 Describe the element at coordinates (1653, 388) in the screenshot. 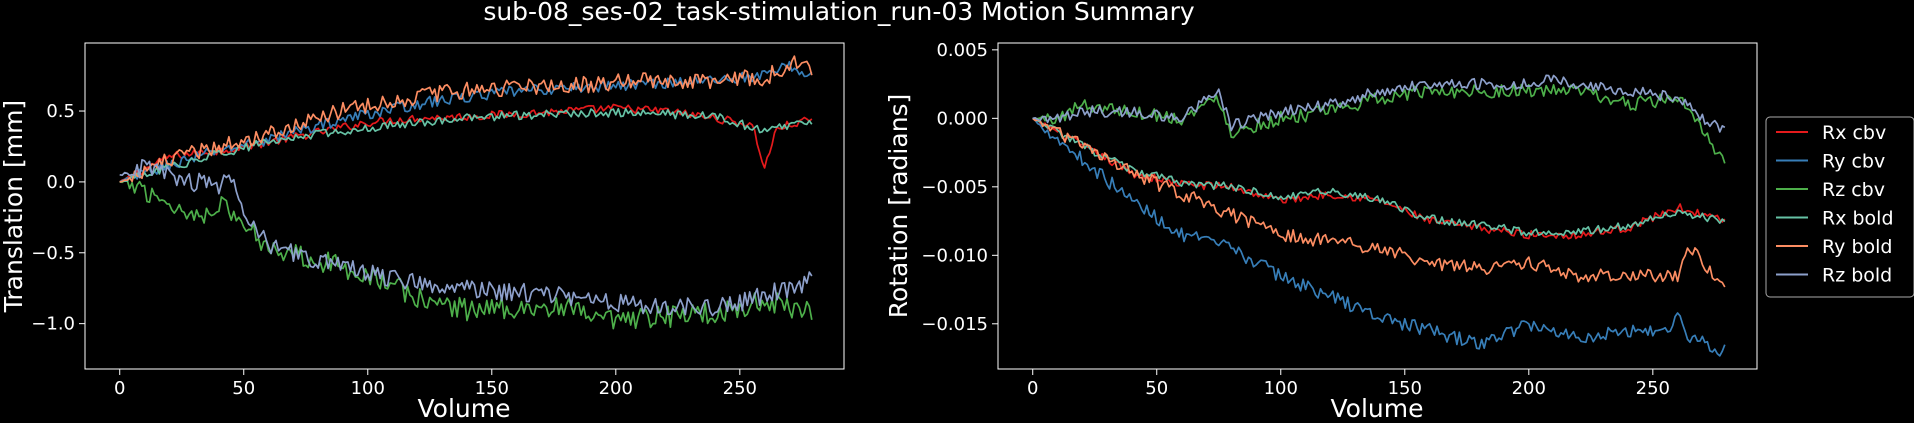

I see `rotation-x-tick-label: 250` at that location.